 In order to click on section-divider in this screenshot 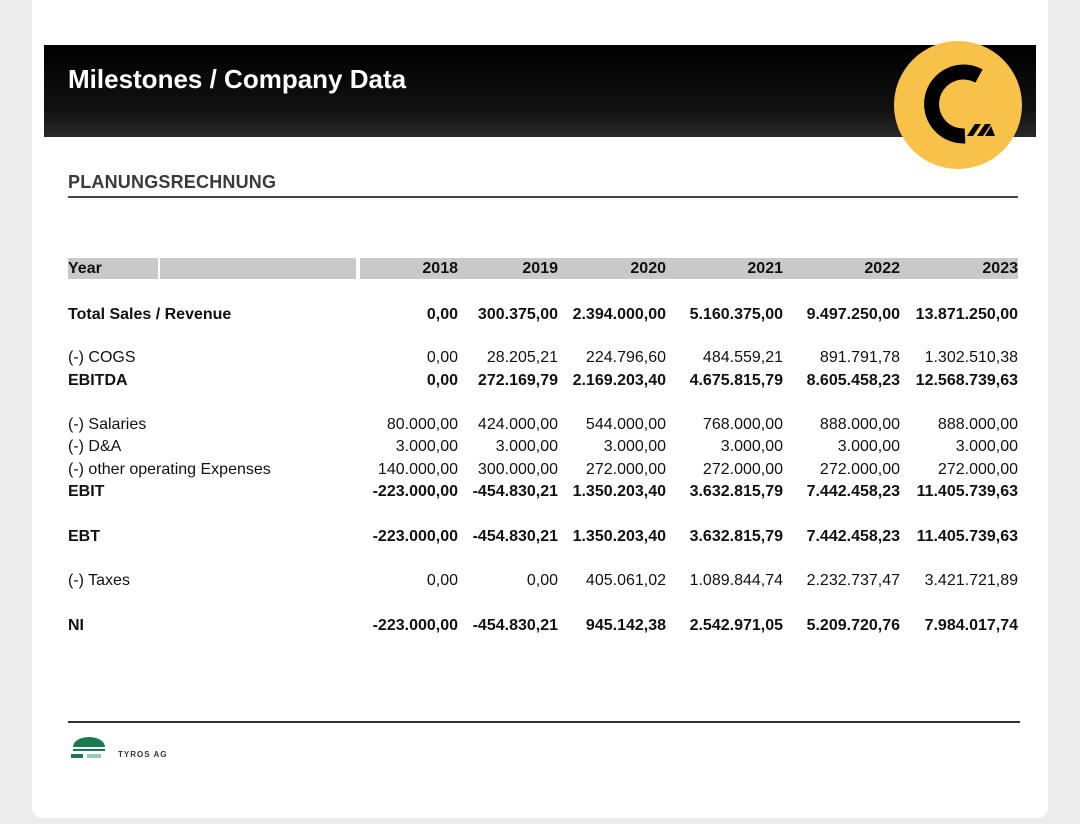, I will do `click(543, 197)`.